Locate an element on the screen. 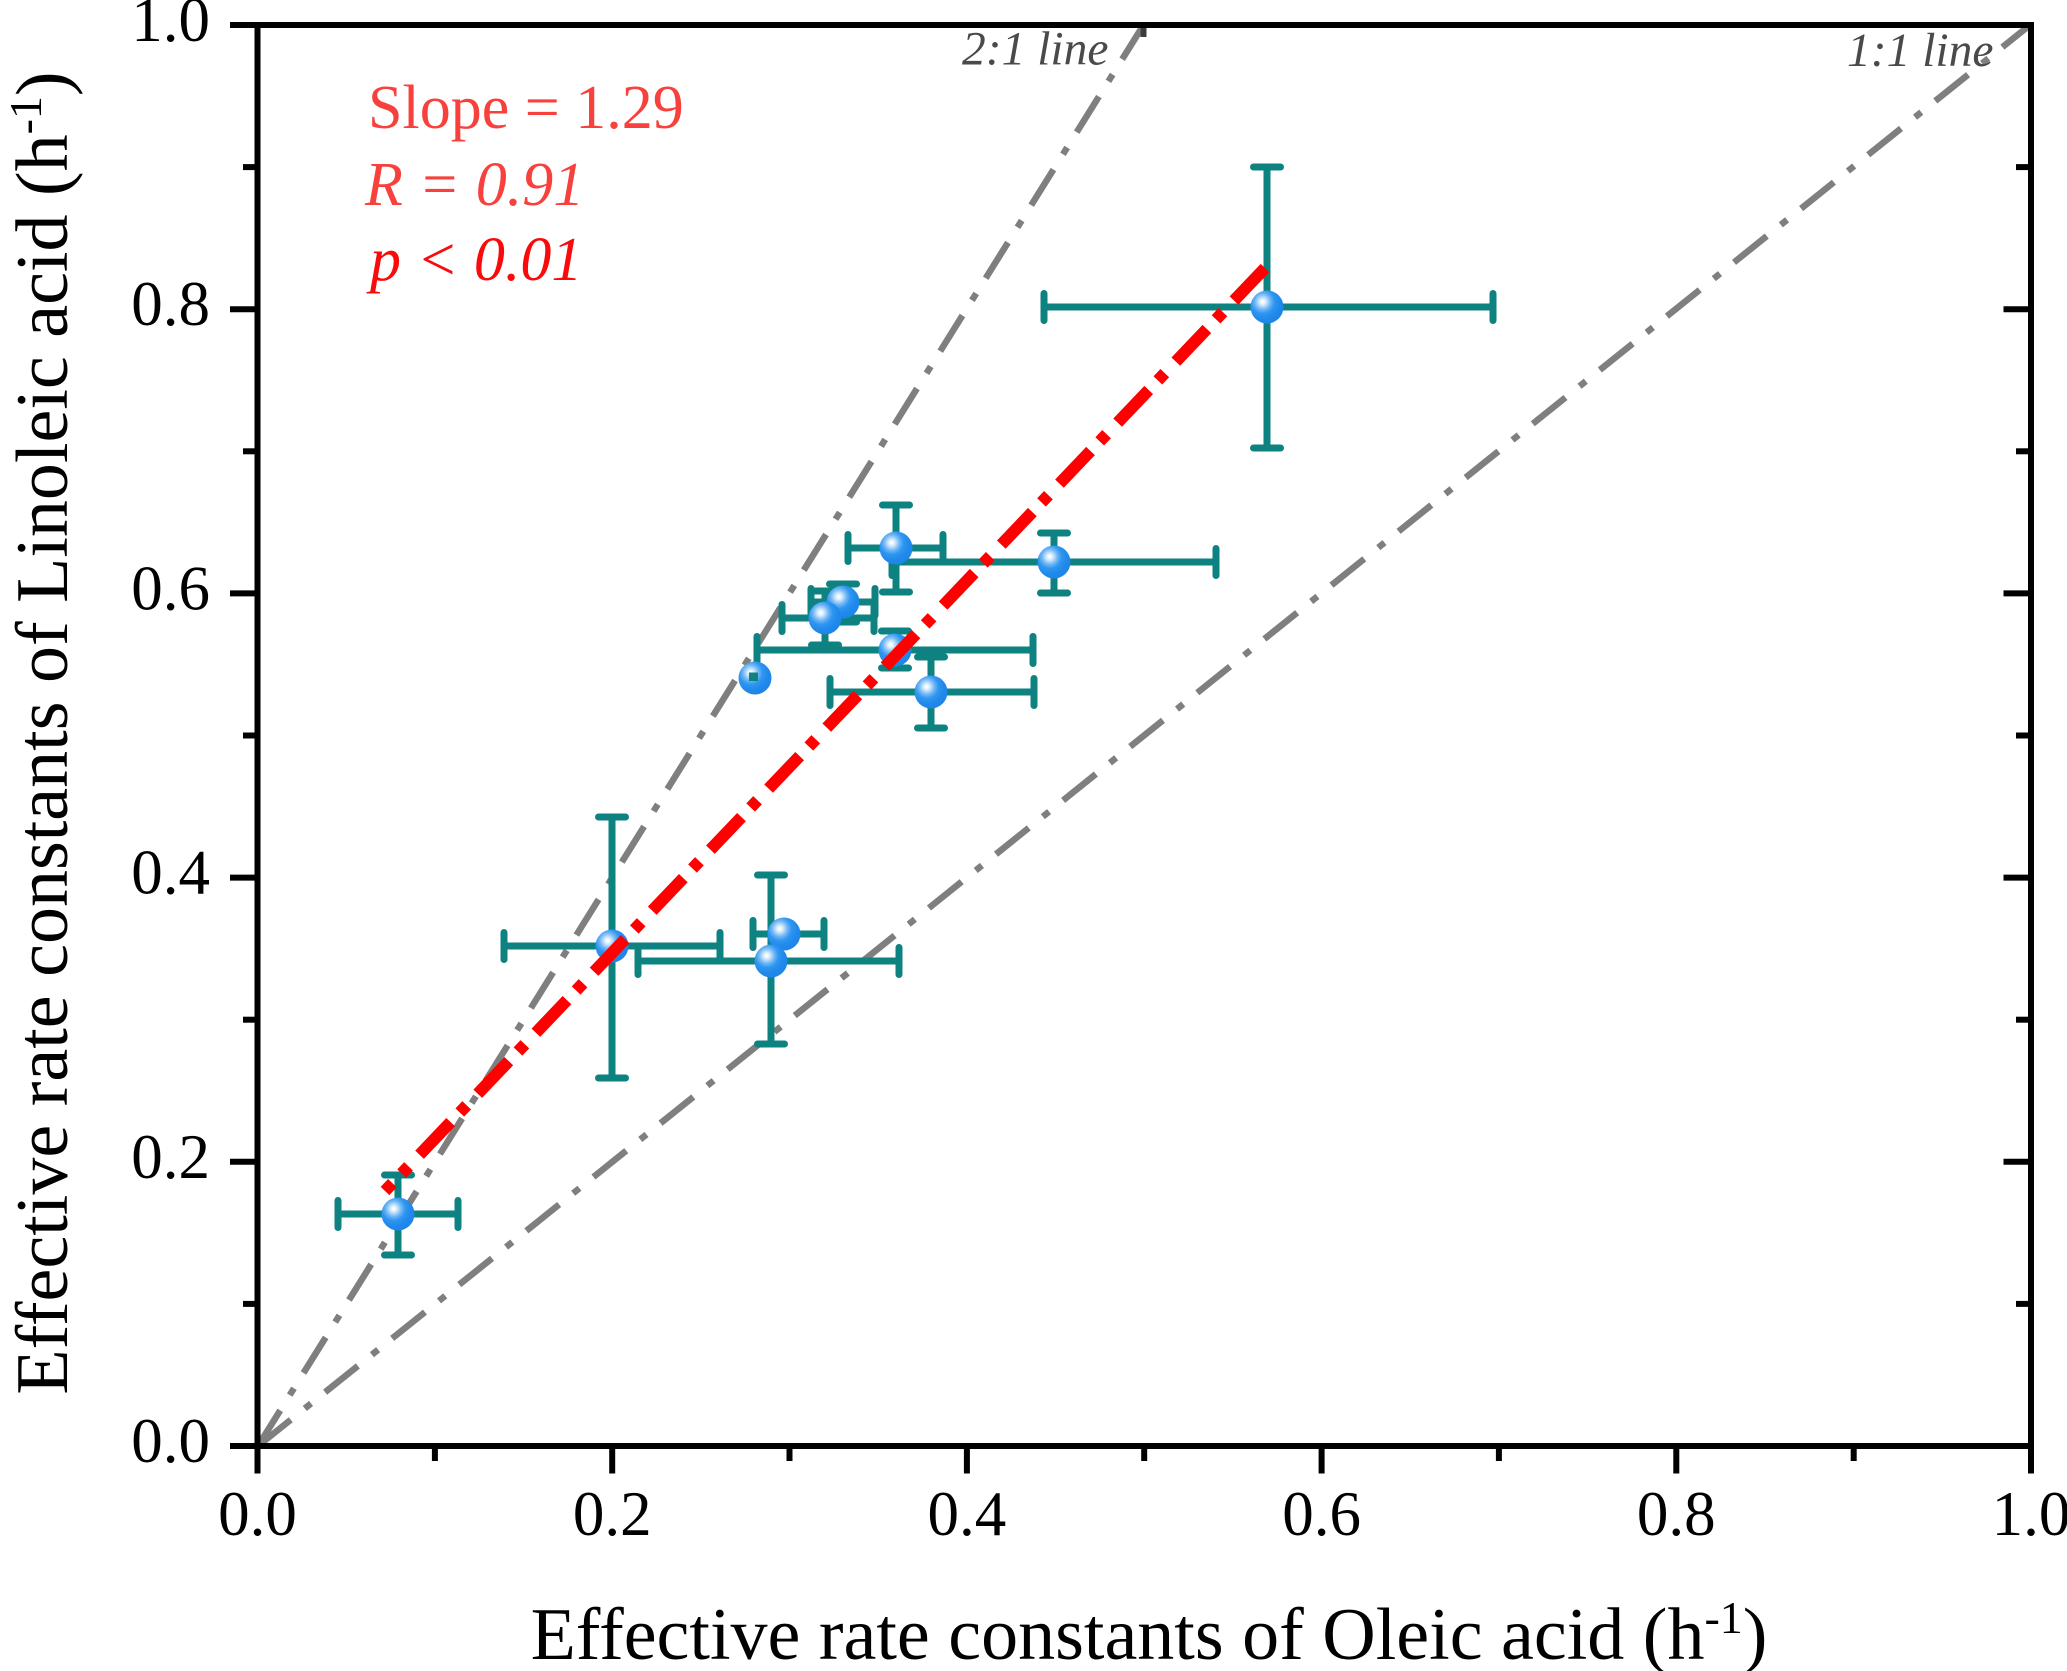  svg-text: p < 0.01 is located at coordinates (474, 260).